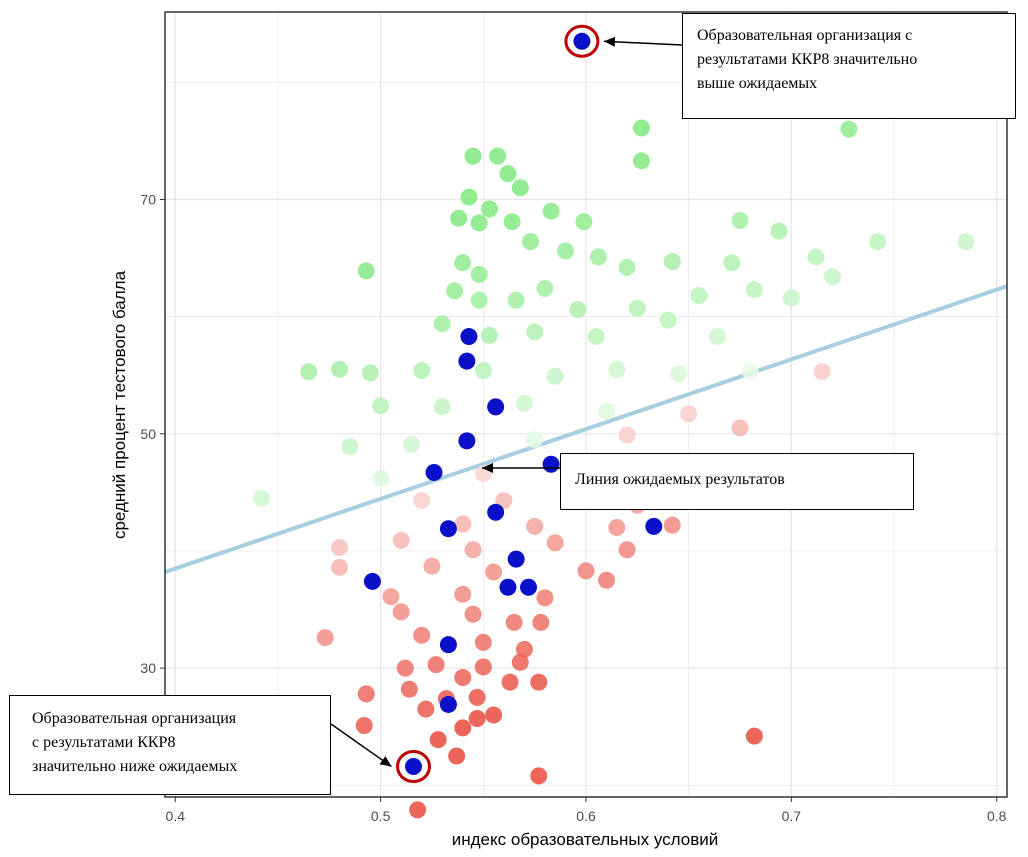 Image resolution: width=1028 pixels, height=857 pixels. I want to click on y-axis-title: средний процент тестового балла, so click(119, 404).